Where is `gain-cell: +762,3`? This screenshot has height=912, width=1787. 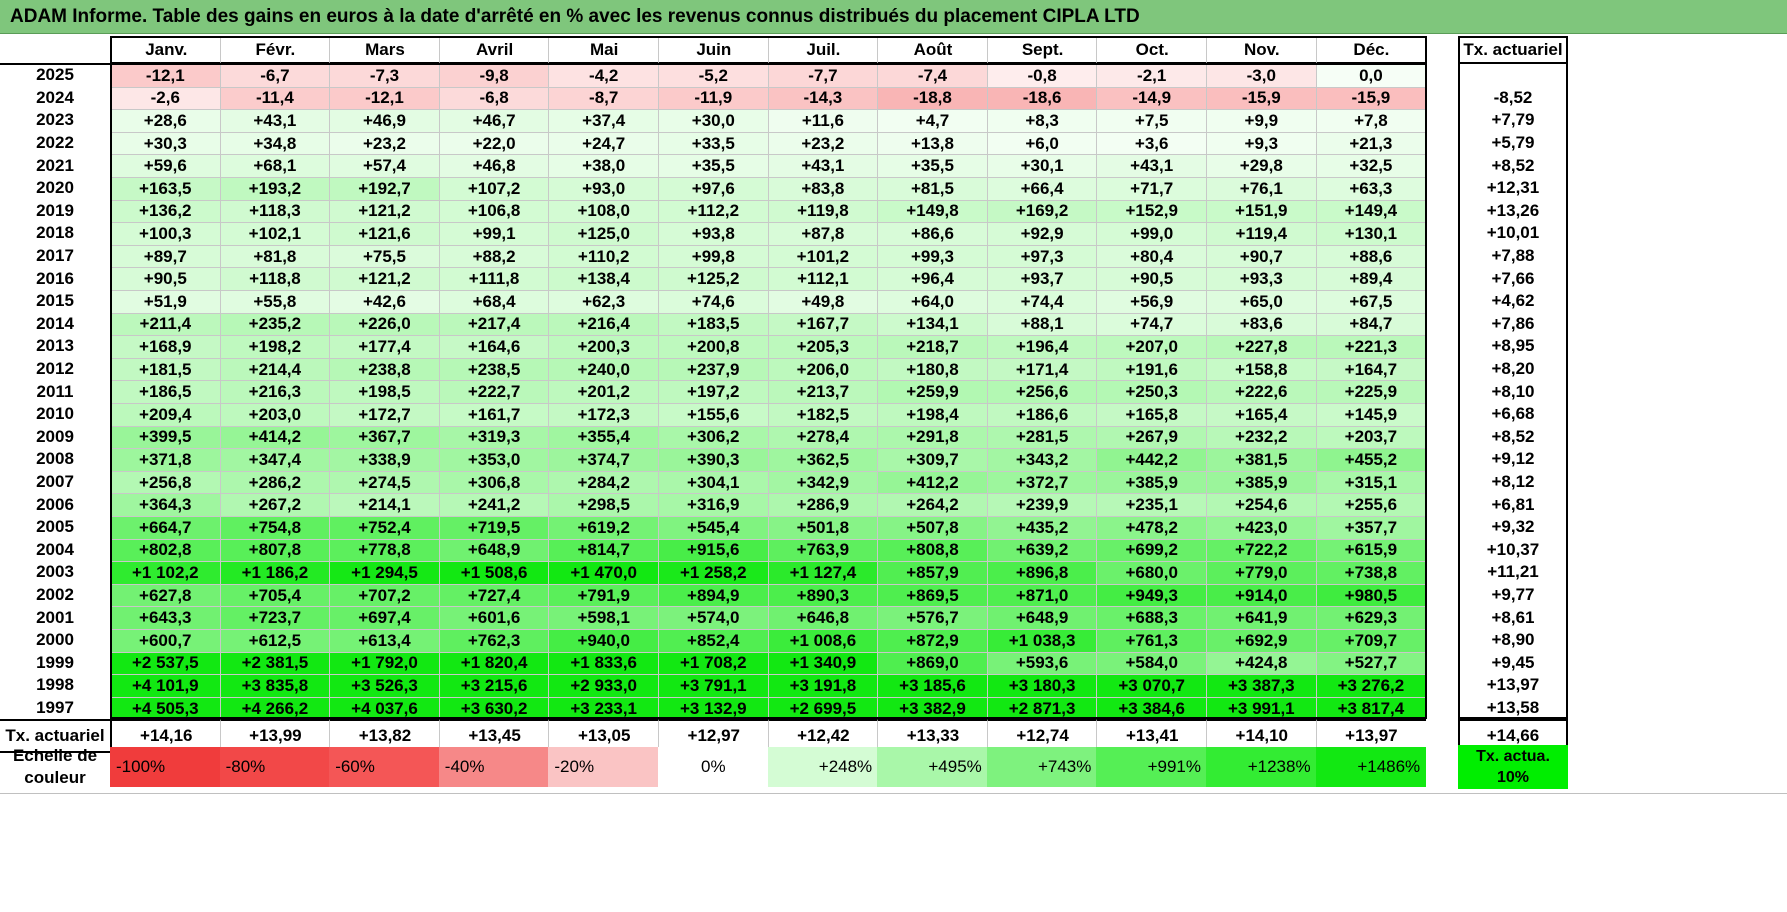
gain-cell: +762,3 is located at coordinates (494, 641).